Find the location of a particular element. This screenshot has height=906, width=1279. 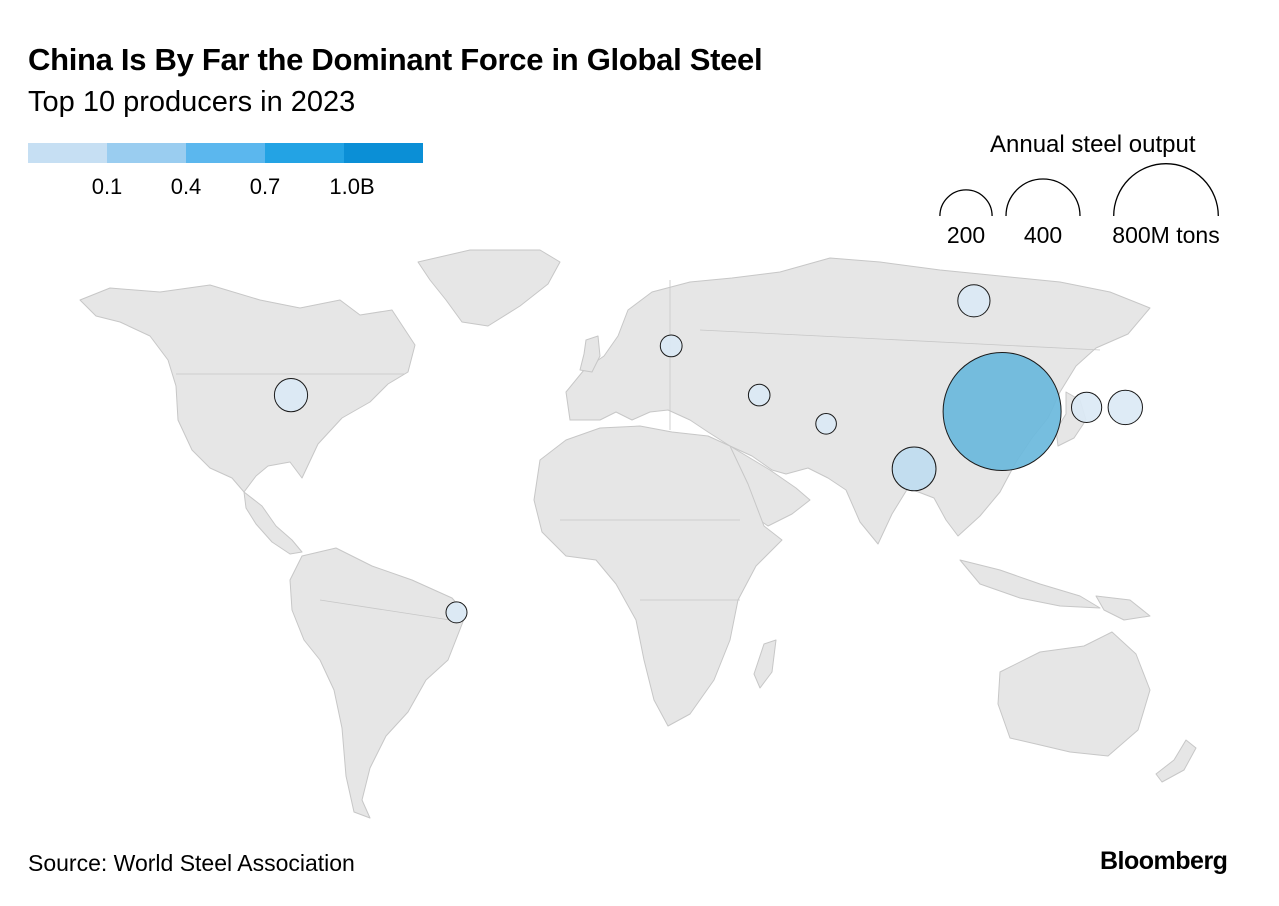

madagascar-landmass is located at coordinates (765, 664).